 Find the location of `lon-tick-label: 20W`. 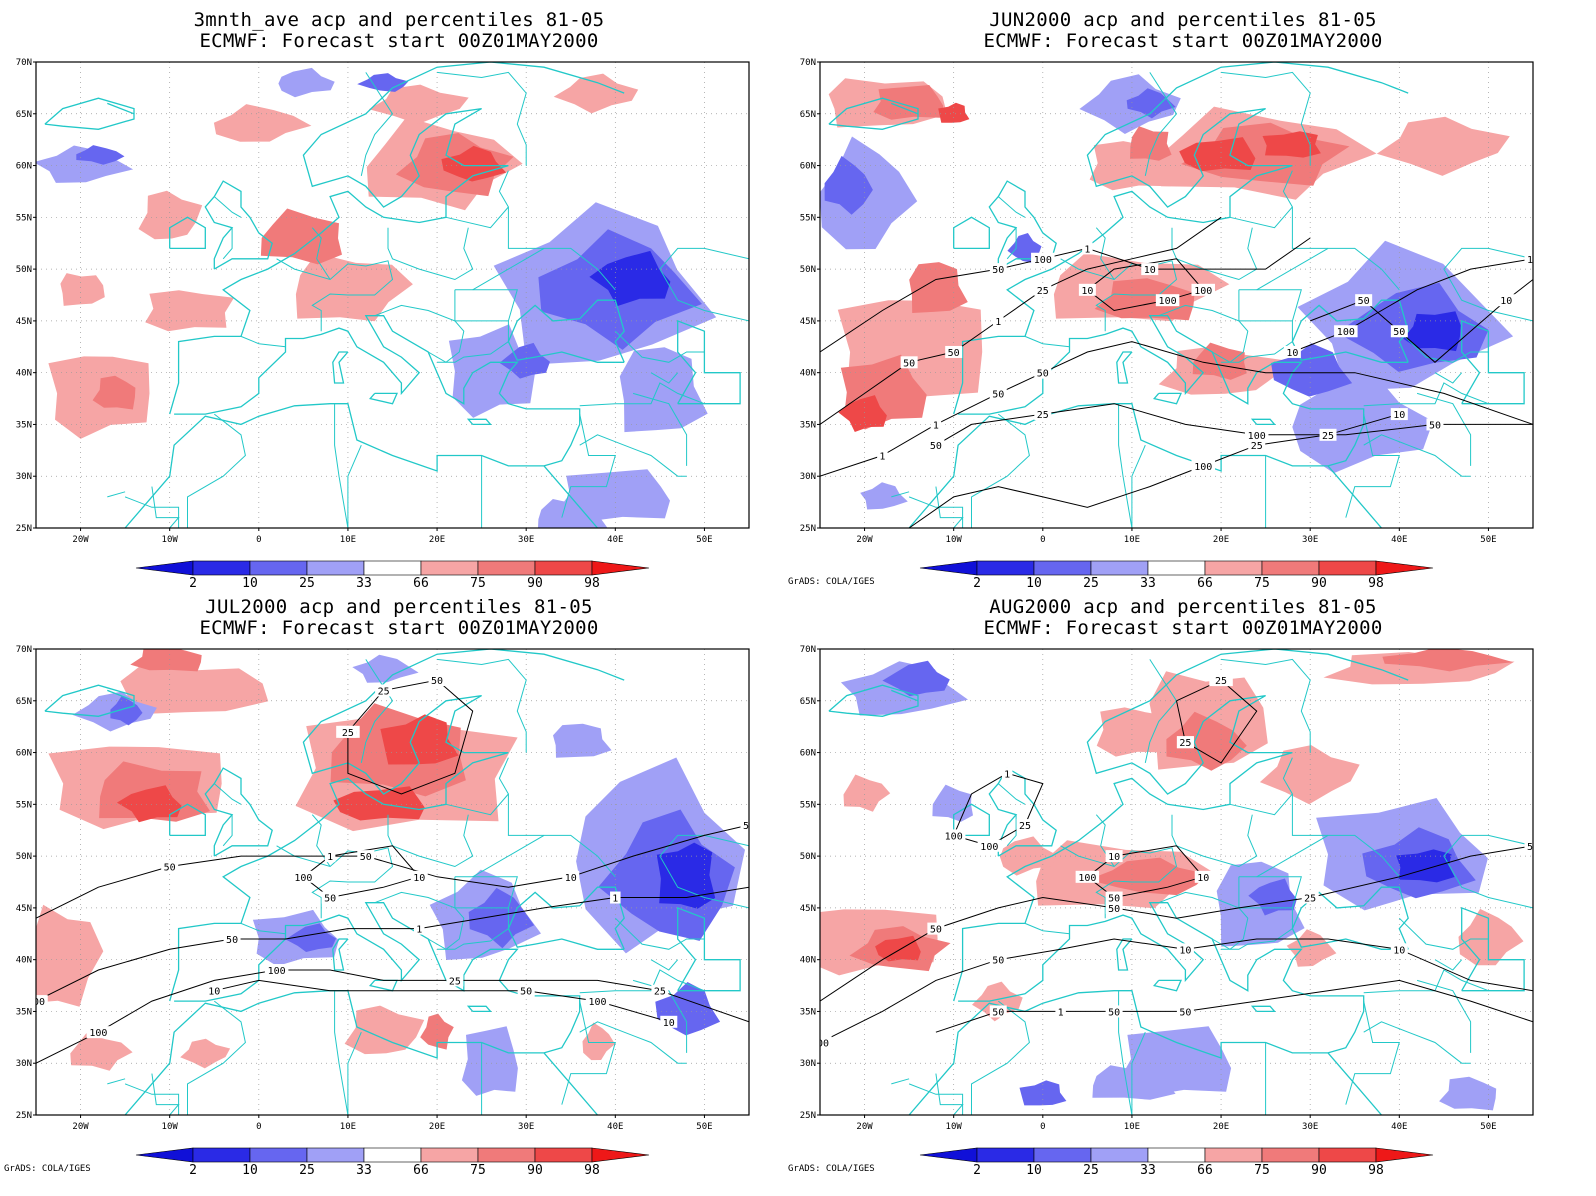

lon-tick-label: 20W is located at coordinates (864, 1127).